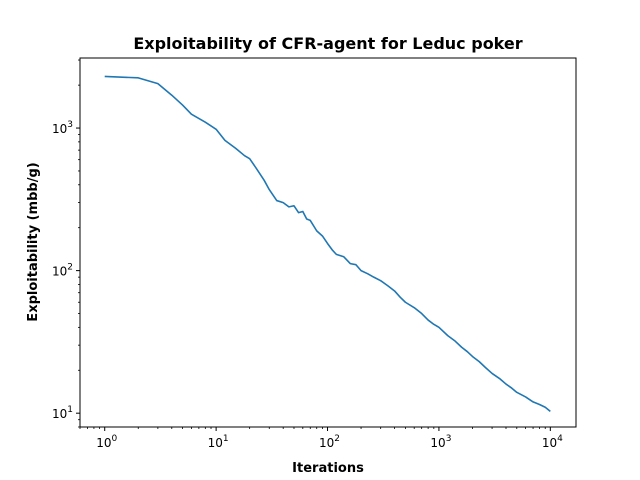 The image size is (640, 480). Describe the element at coordinates (218, 442) in the screenshot. I see `x-tick-label: 10¹` at that location.